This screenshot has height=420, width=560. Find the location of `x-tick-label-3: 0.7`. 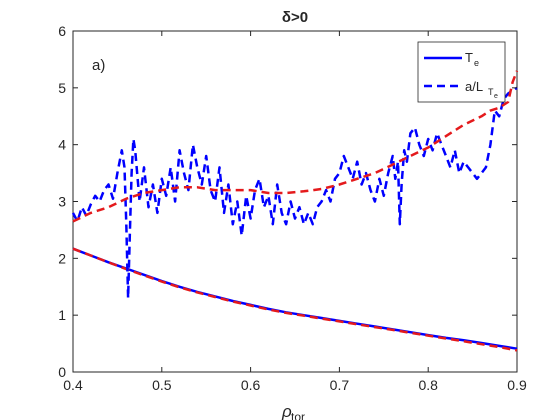

x-tick-label-3: 0.7 is located at coordinates (340, 385).